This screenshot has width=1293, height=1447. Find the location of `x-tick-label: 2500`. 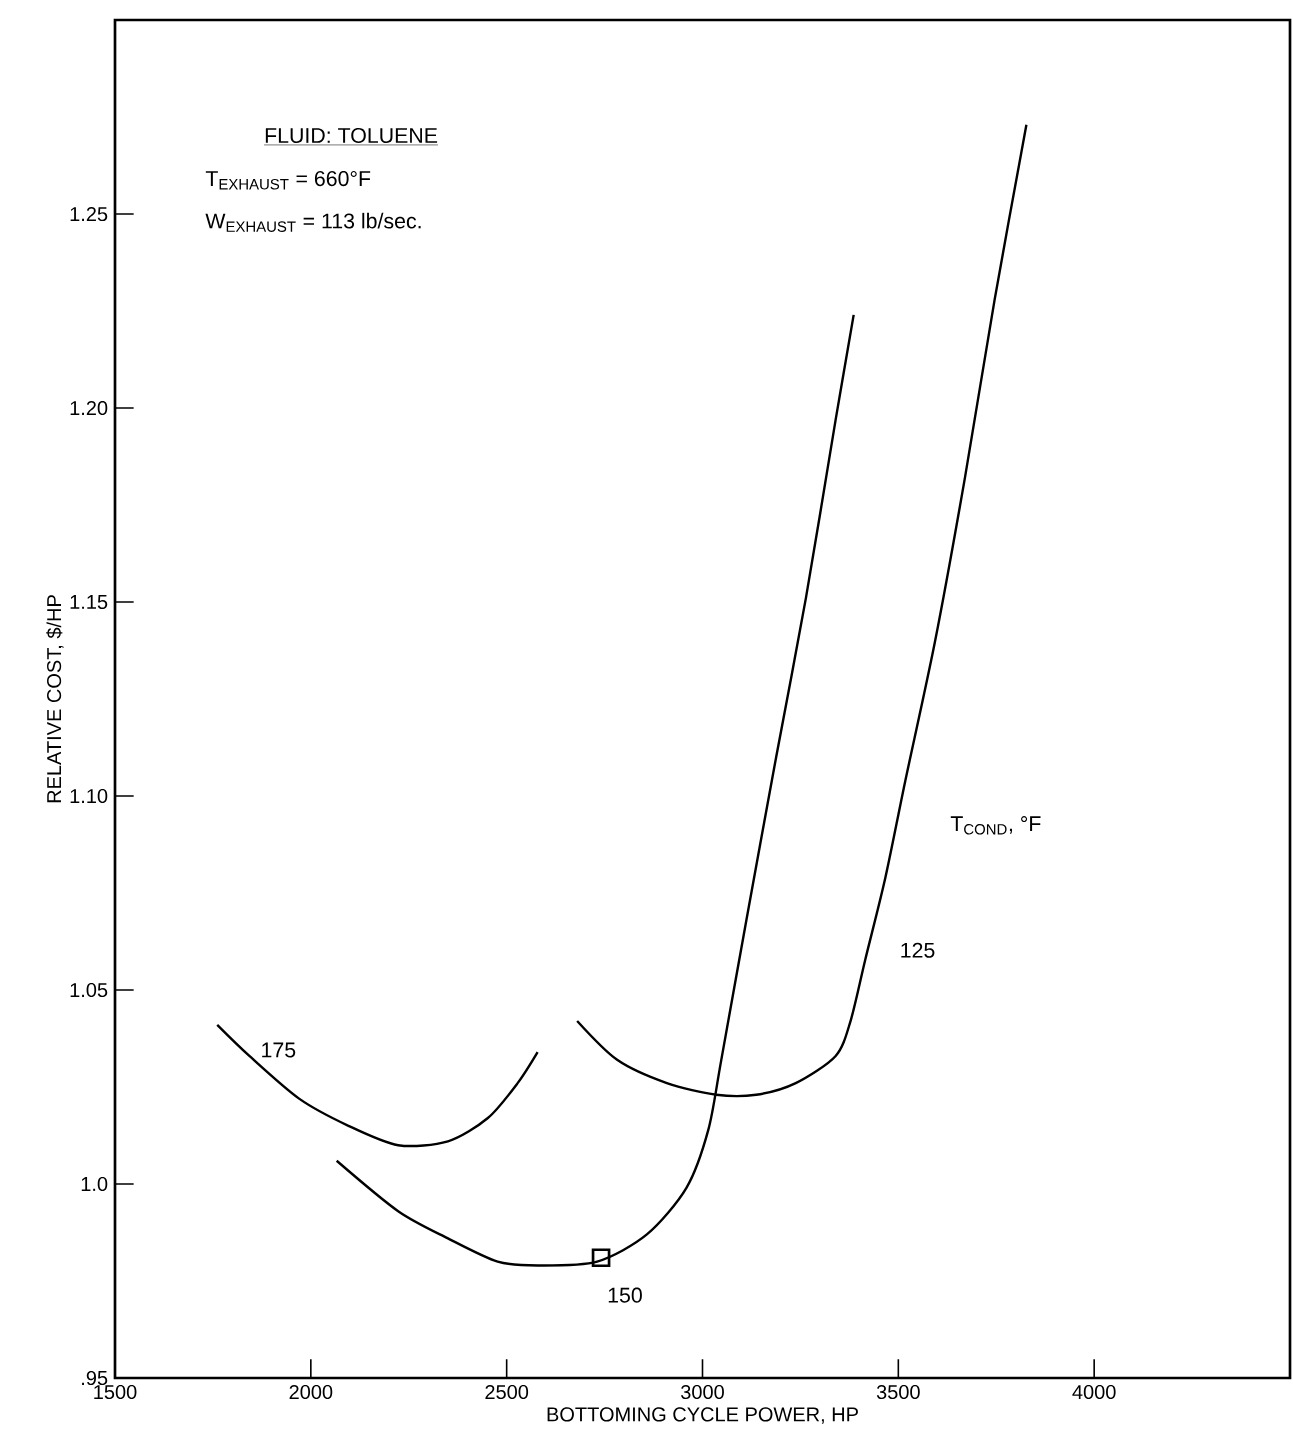

x-tick-label: 2500 is located at coordinates (507, 1392).